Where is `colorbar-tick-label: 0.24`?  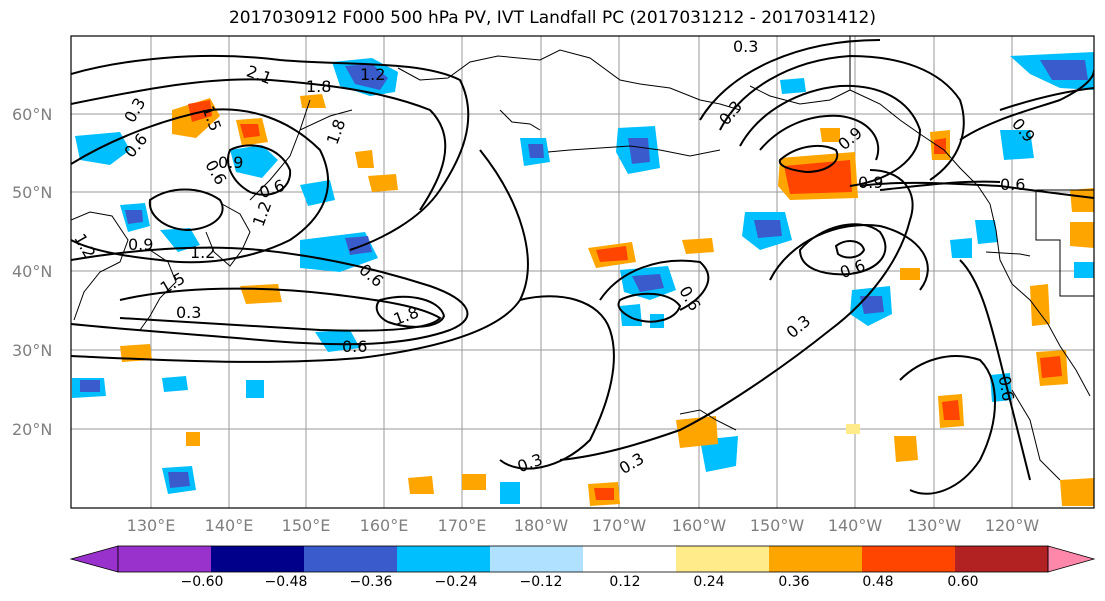 colorbar-tick-label: 0.24 is located at coordinates (708, 582).